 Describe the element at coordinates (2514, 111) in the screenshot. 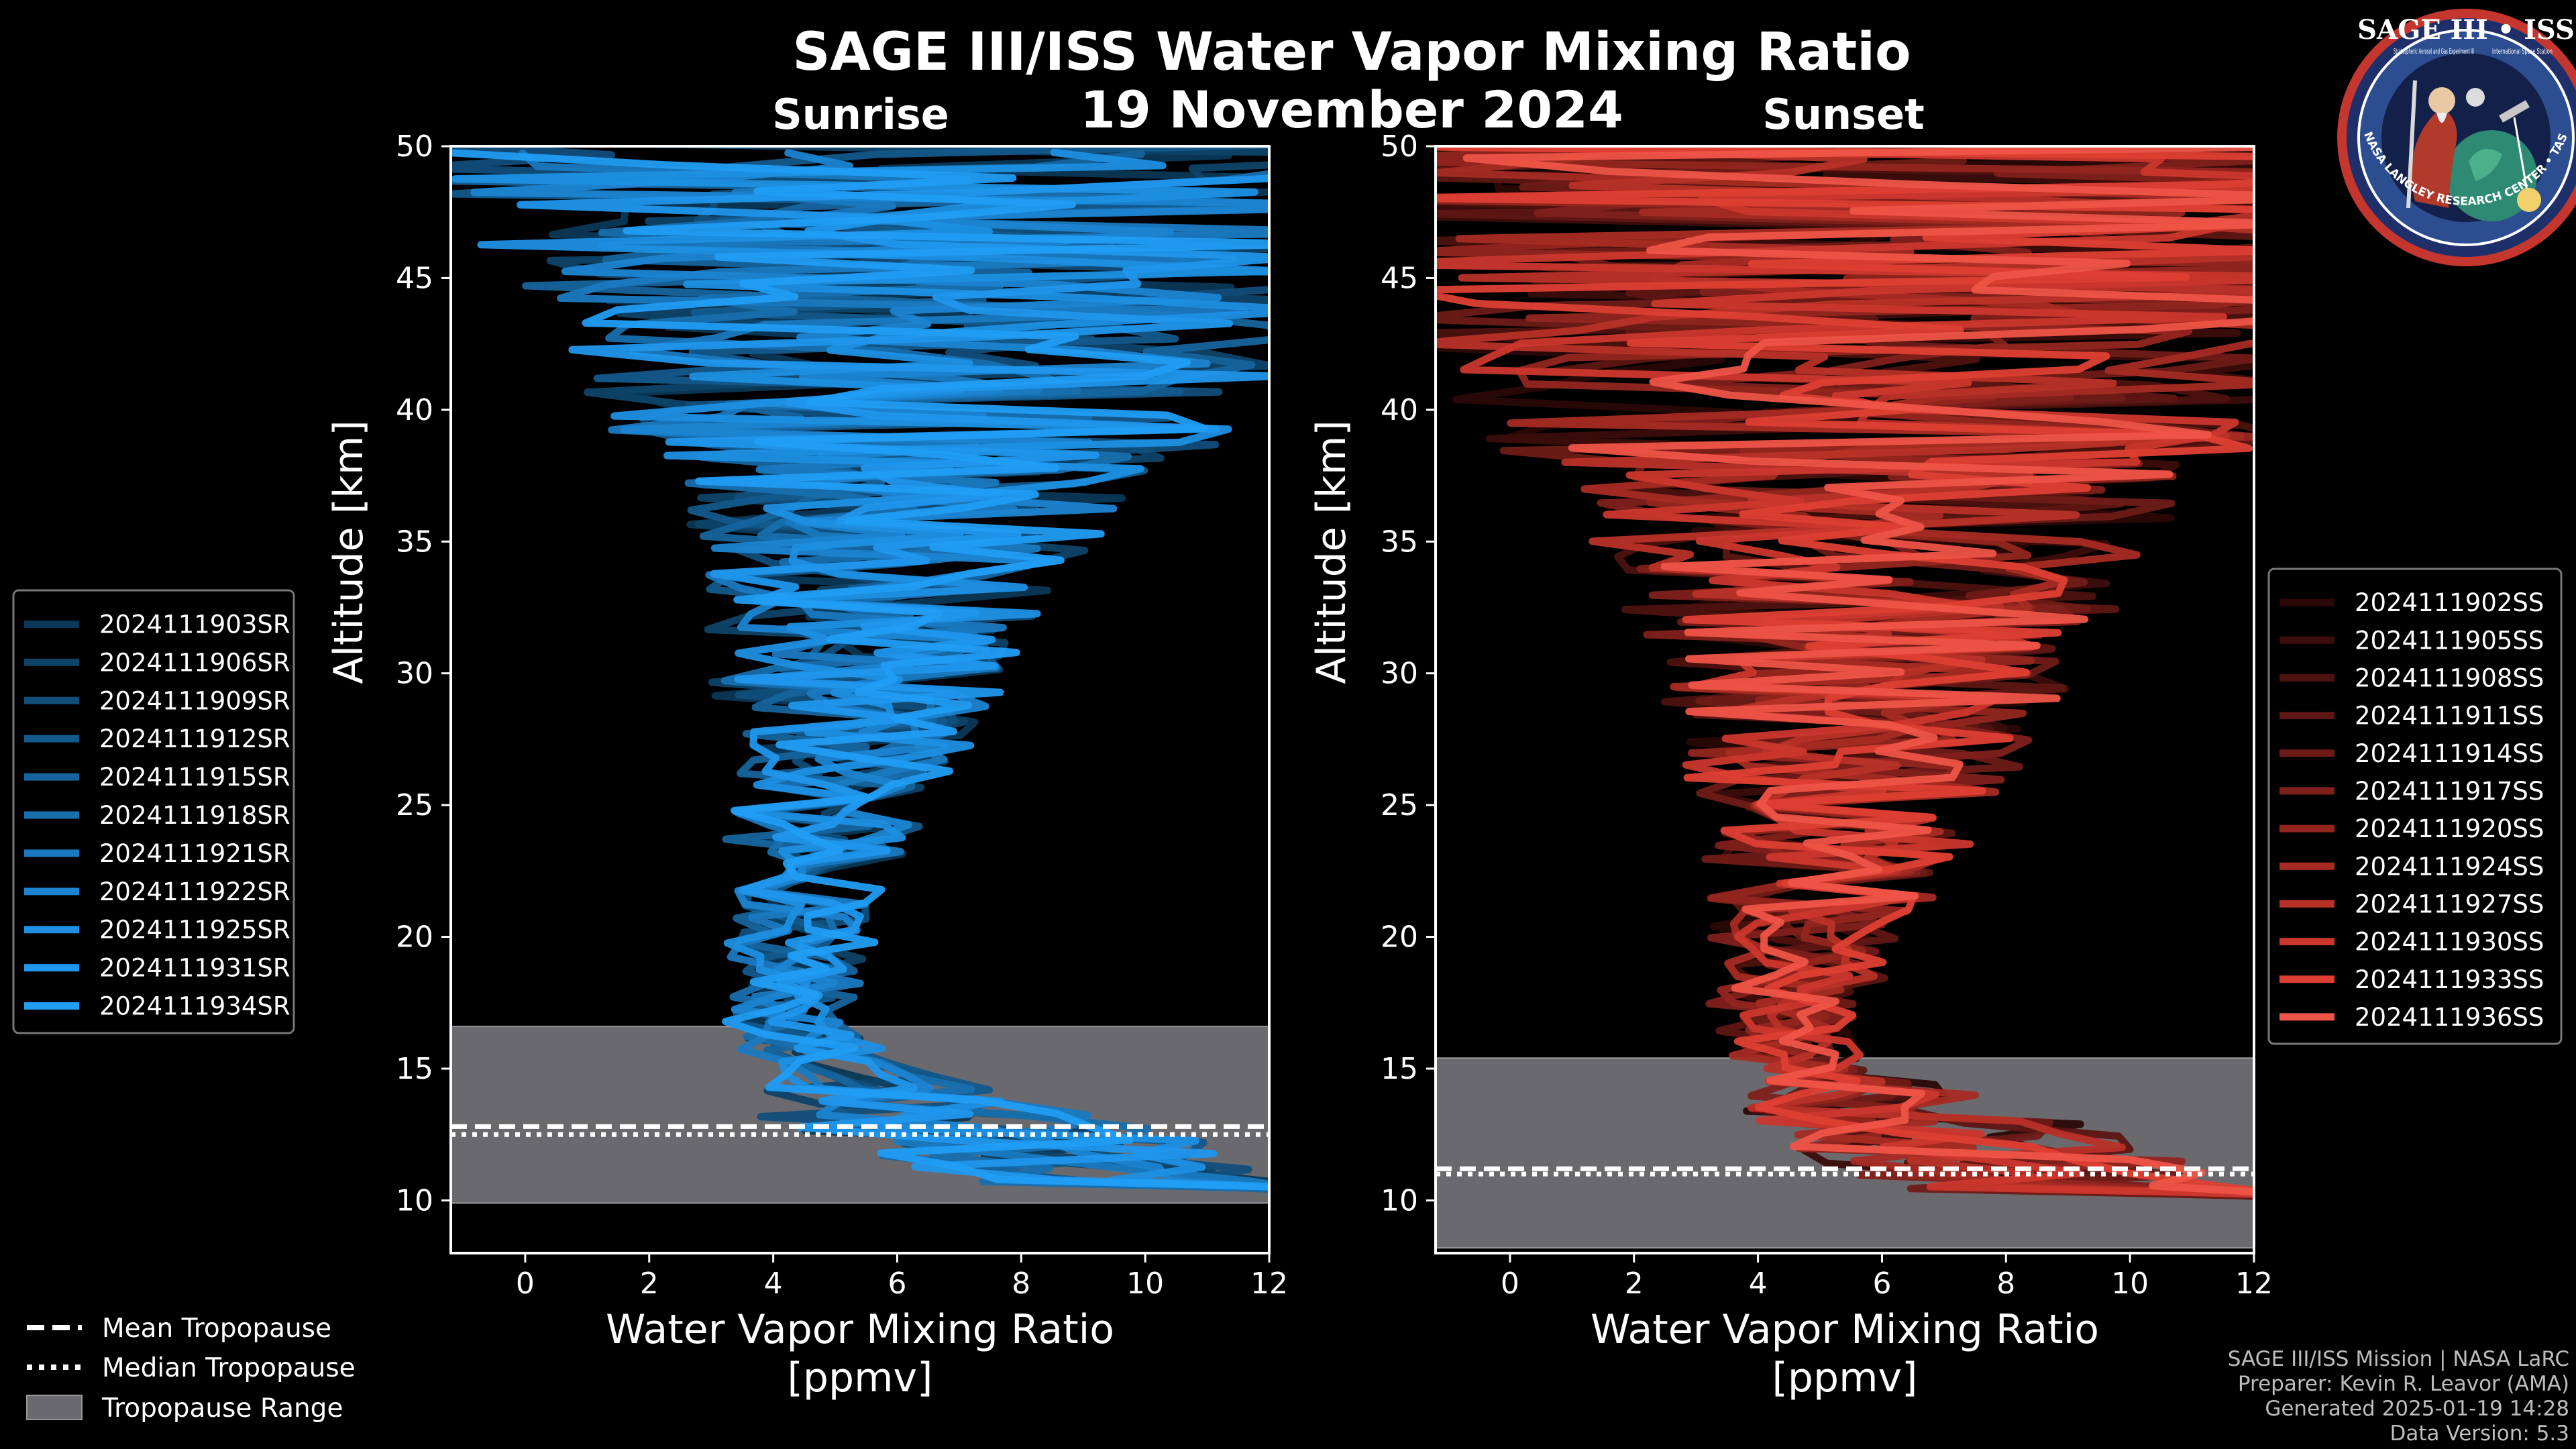

I see `iss-icon` at that location.